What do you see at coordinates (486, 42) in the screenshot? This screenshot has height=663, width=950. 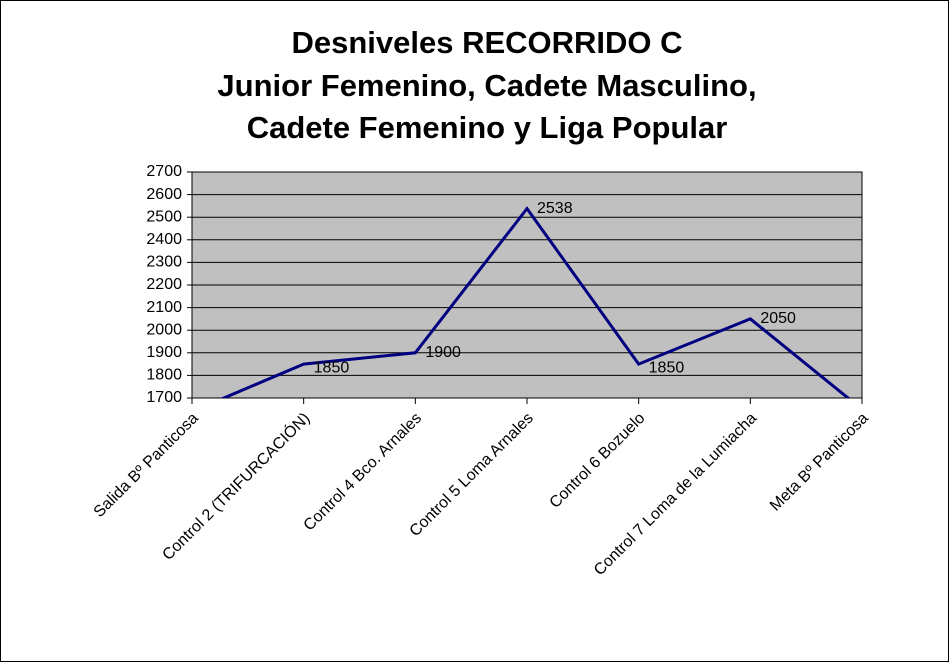 I see `chart-title: Desniveles RECORRIDO C` at bounding box center [486, 42].